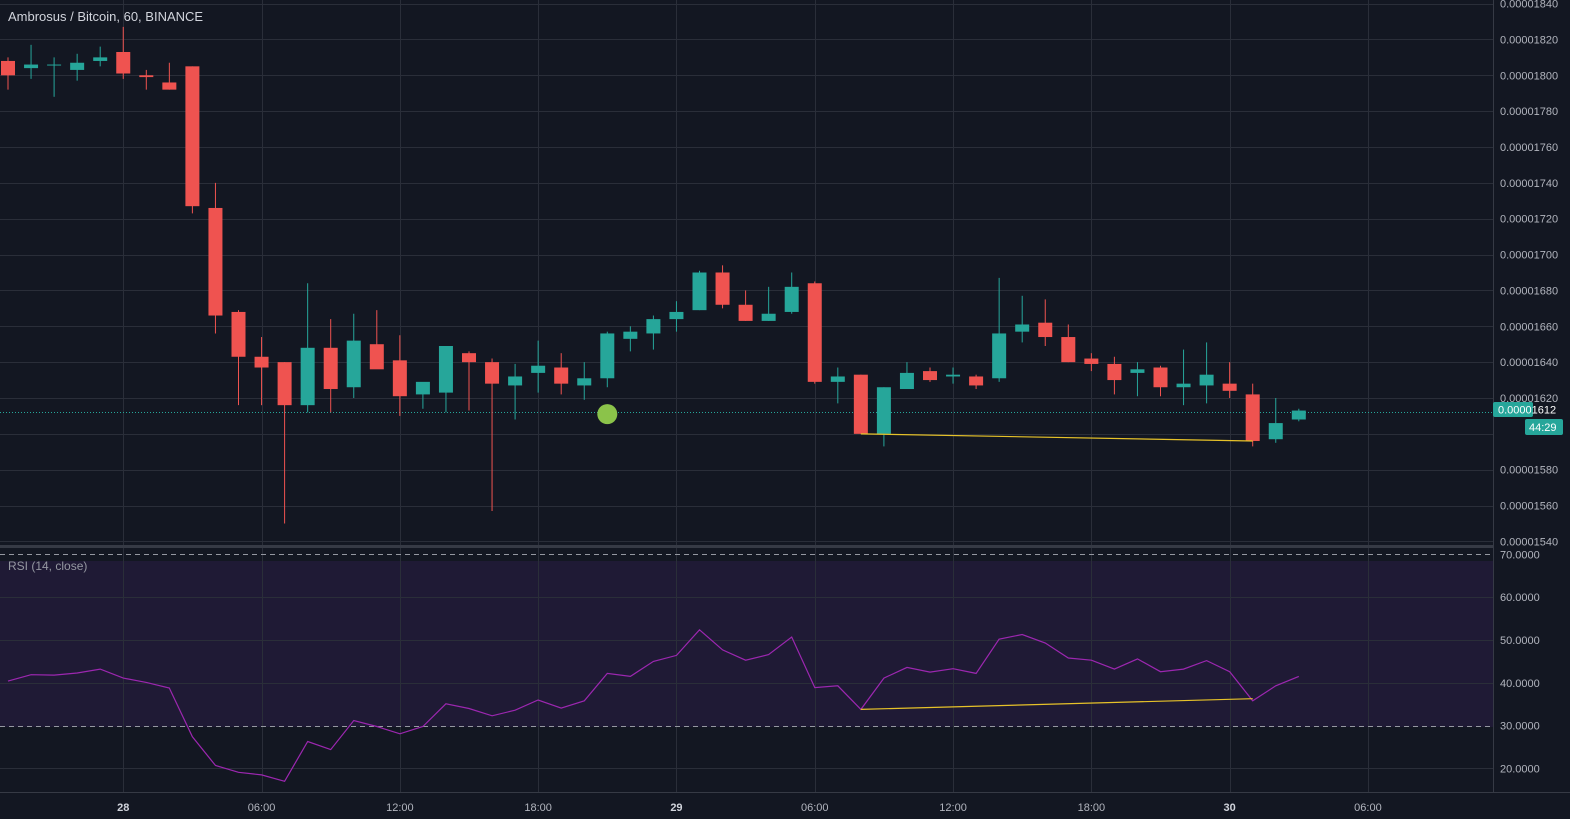  Describe the element at coordinates (1544, 427) in the screenshot. I see `countdown-badge` at that location.